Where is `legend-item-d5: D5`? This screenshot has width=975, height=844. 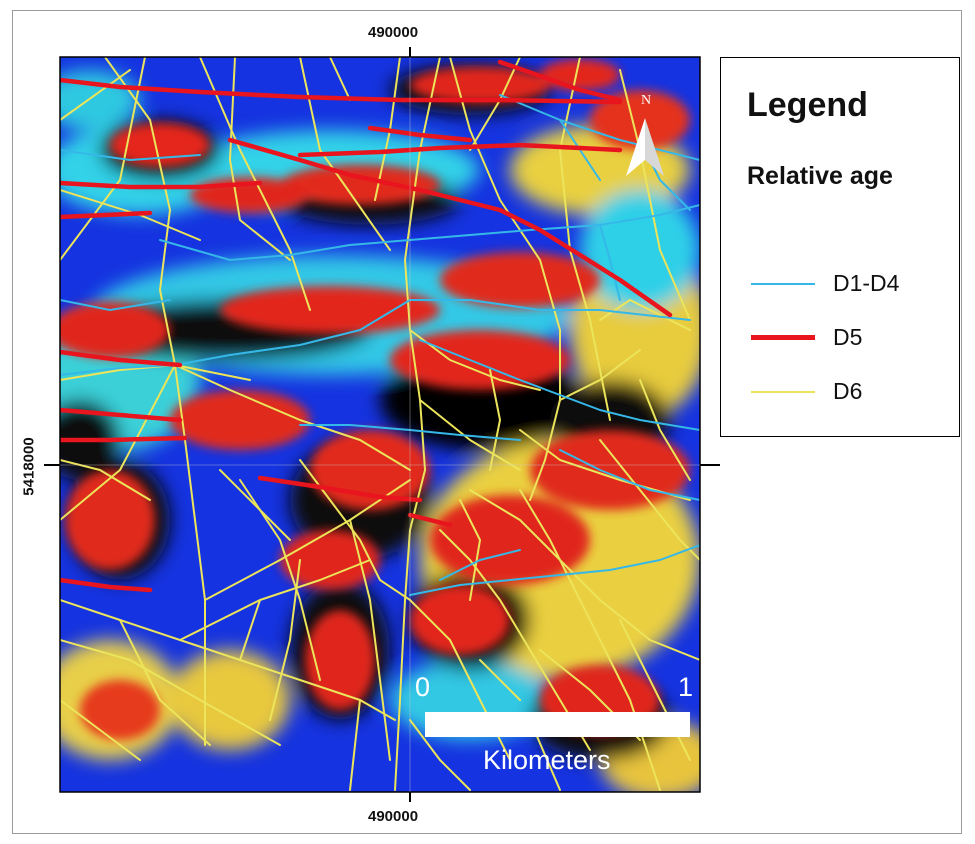 legend-item-d5: D5 is located at coordinates (851, 339).